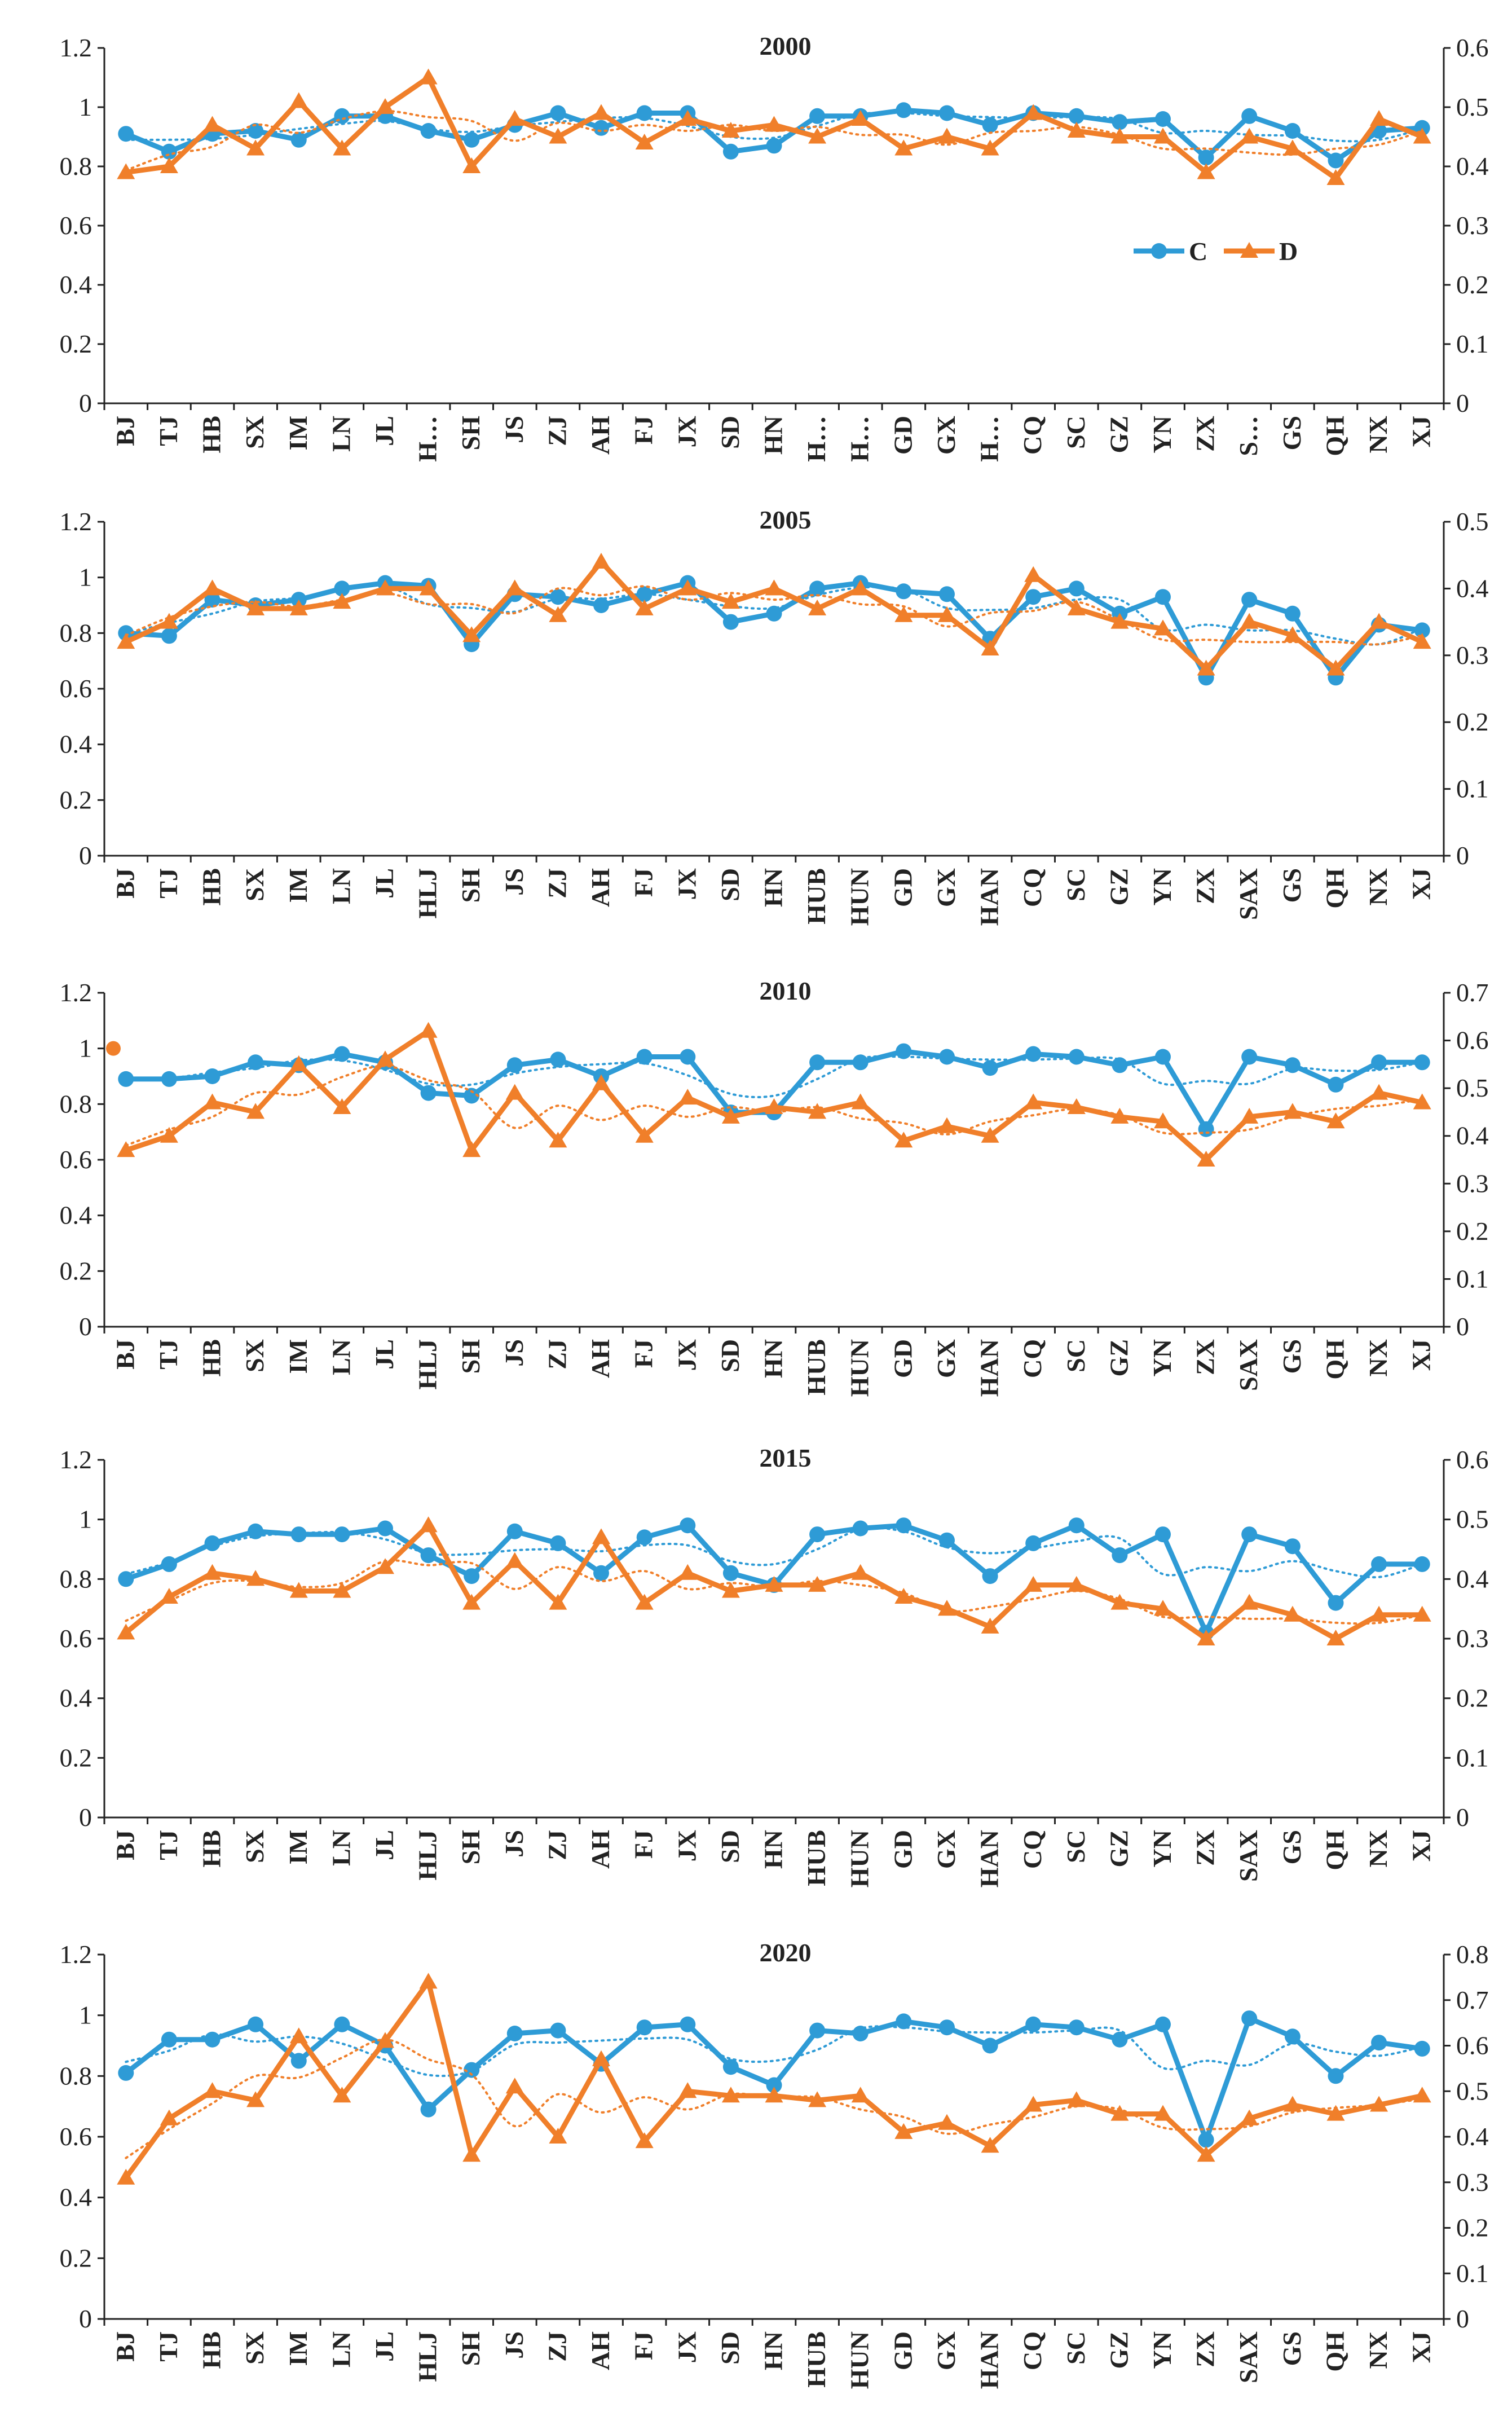  Describe the element at coordinates (859, 2360) in the screenshot. I see `x-tick-label: HUN` at that location.